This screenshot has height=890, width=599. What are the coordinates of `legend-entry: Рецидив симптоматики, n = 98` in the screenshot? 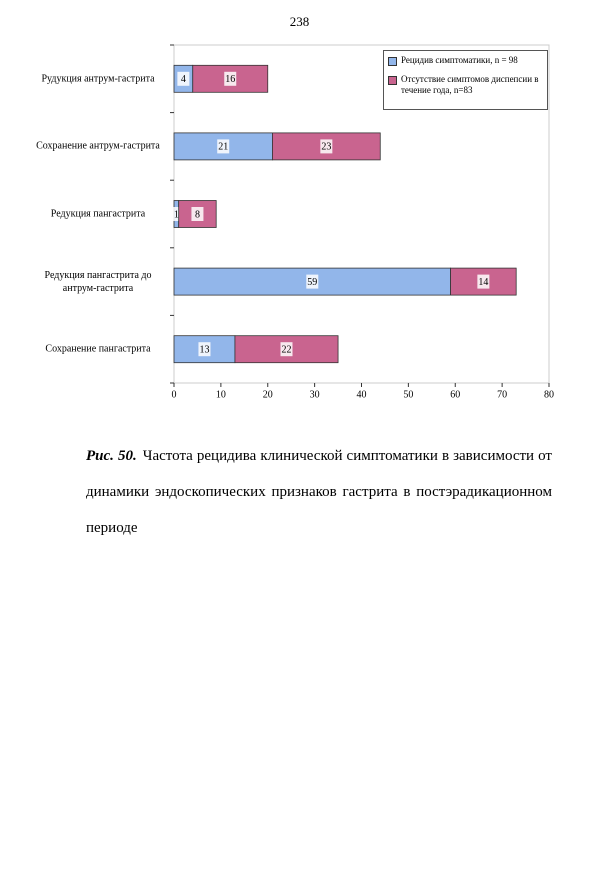 It's located at (465, 60).